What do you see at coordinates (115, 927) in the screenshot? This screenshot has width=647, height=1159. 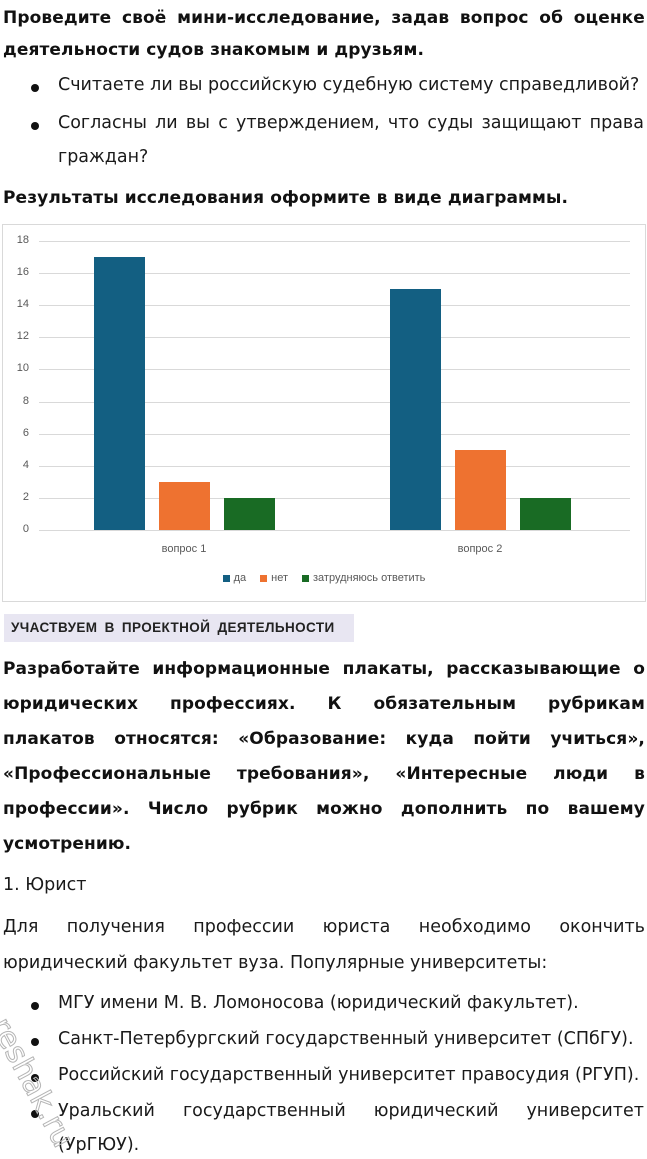 I see `word: получения` at bounding box center [115, 927].